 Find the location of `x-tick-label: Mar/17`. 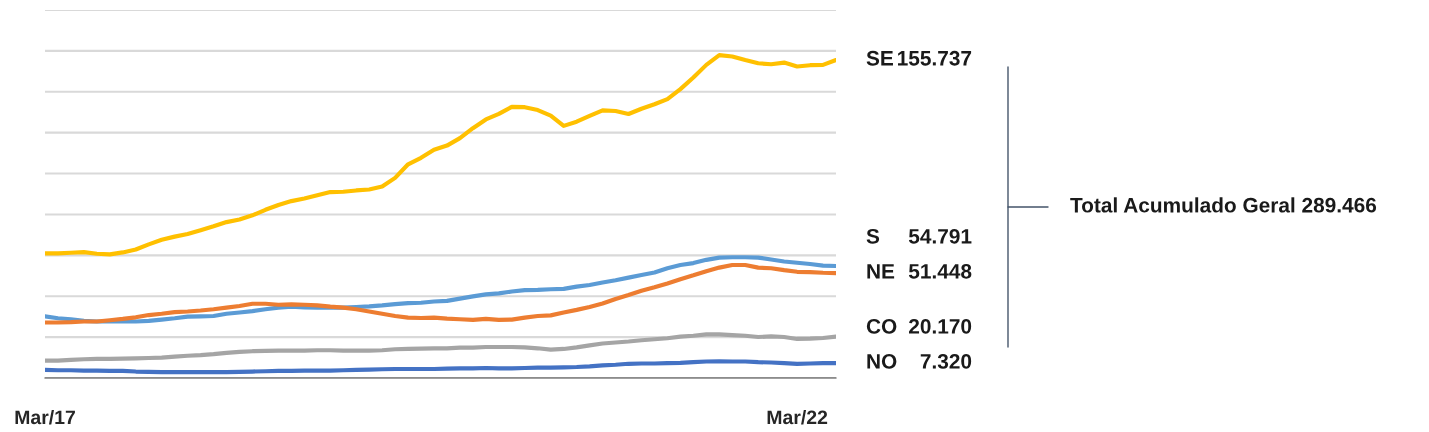

x-tick-label: Mar/17 is located at coordinates (45, 417).